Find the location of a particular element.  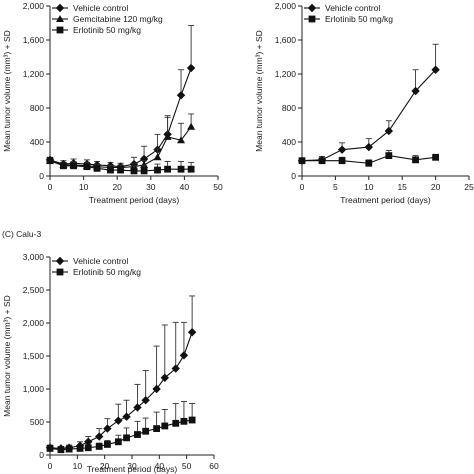

legend-label: Gemcitabine 120 mg/kg is located at coordinates (118, 19).